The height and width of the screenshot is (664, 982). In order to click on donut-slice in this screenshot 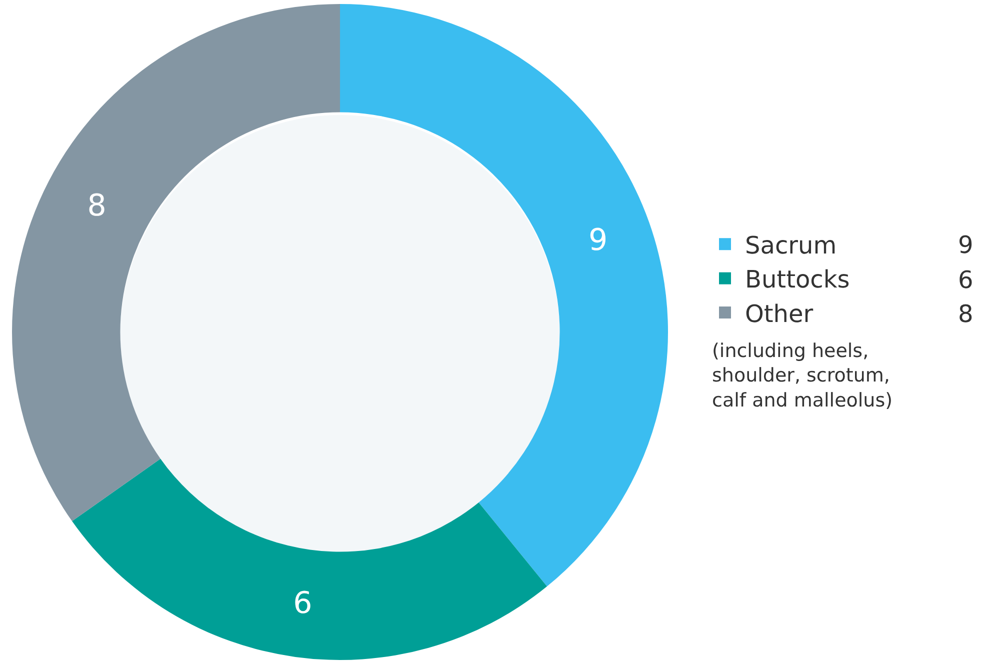, I will do `click(309, 559)`.